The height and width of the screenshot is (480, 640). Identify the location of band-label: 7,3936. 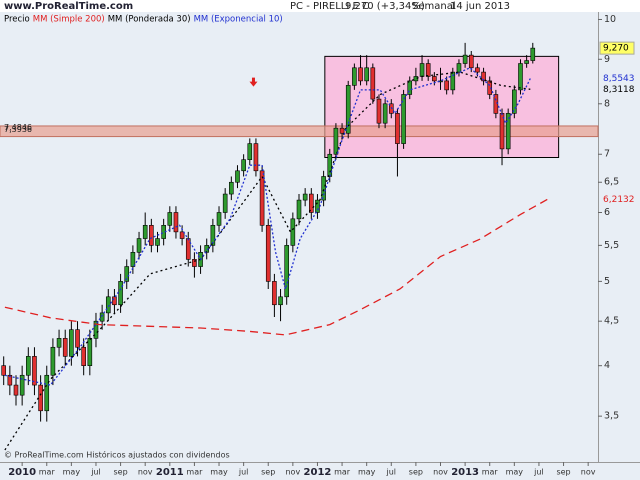
(18, 129).